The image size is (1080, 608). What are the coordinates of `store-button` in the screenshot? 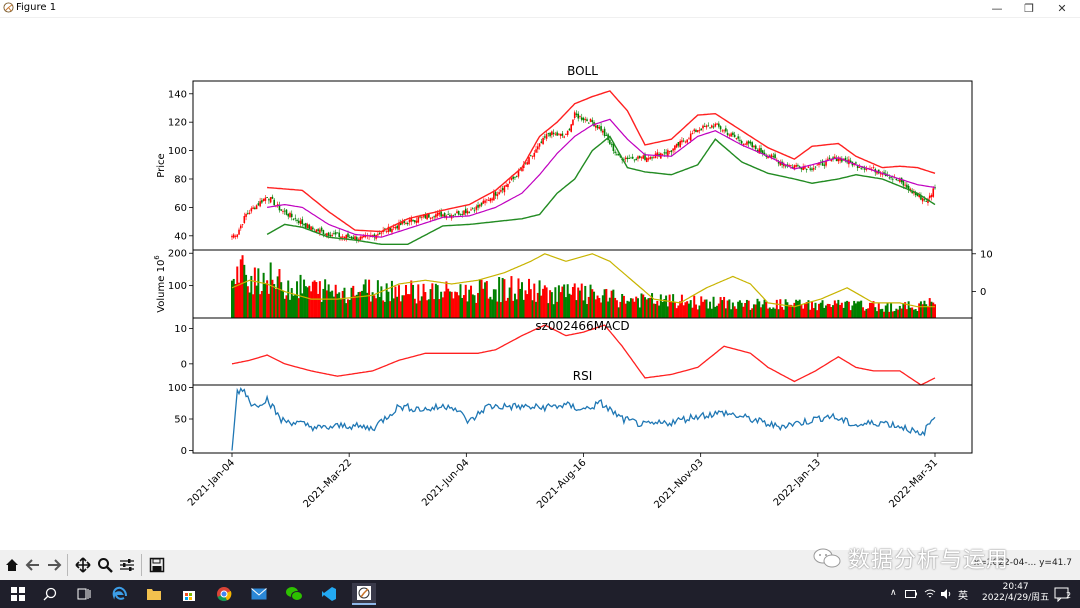 It's located at (189, 594).